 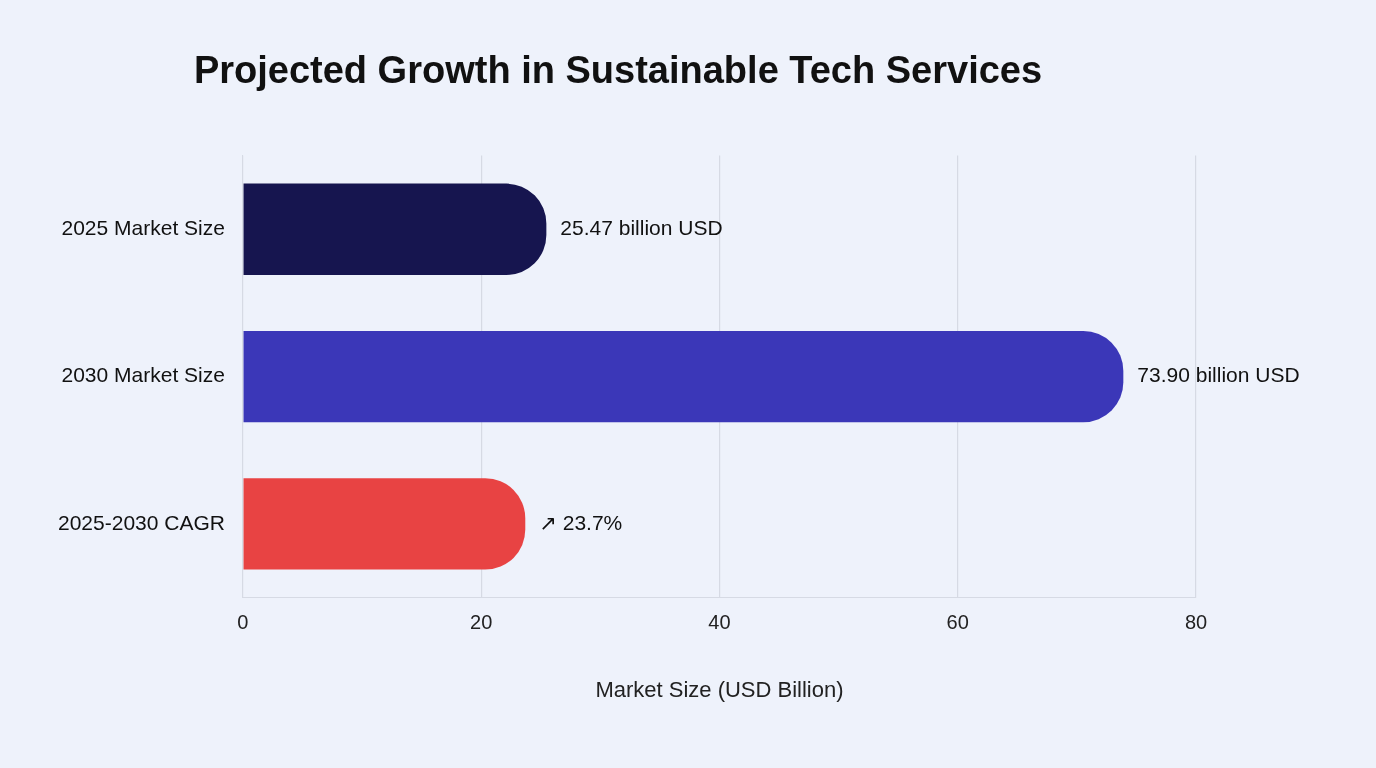 What do you see at coordinates (957, 622) in the screenshot?
I see `x-tick-label: 60` at bounding box center [957, 622].